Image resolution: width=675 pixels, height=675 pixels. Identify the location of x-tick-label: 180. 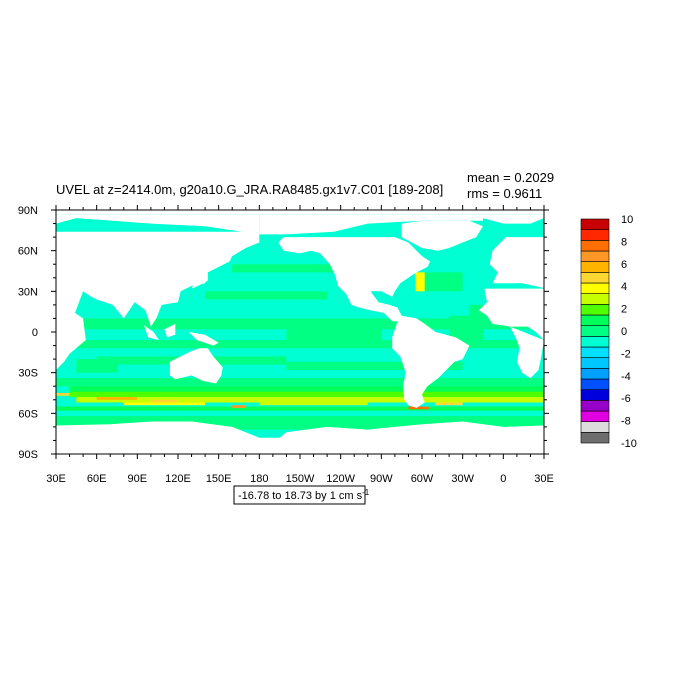
(259, 479).